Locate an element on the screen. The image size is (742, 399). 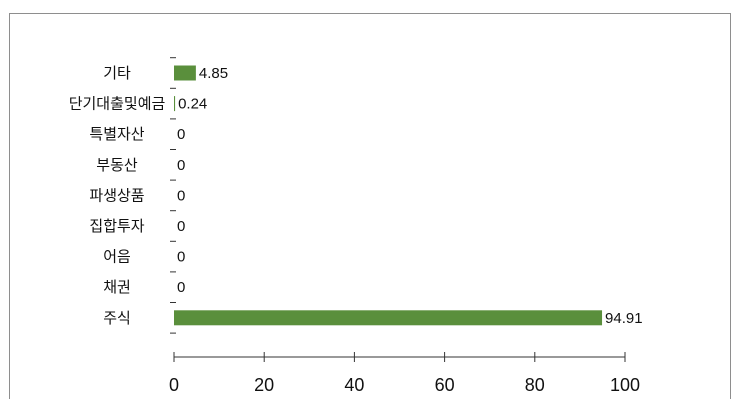
category-label: 기타 is located at coordinates (117, 73).